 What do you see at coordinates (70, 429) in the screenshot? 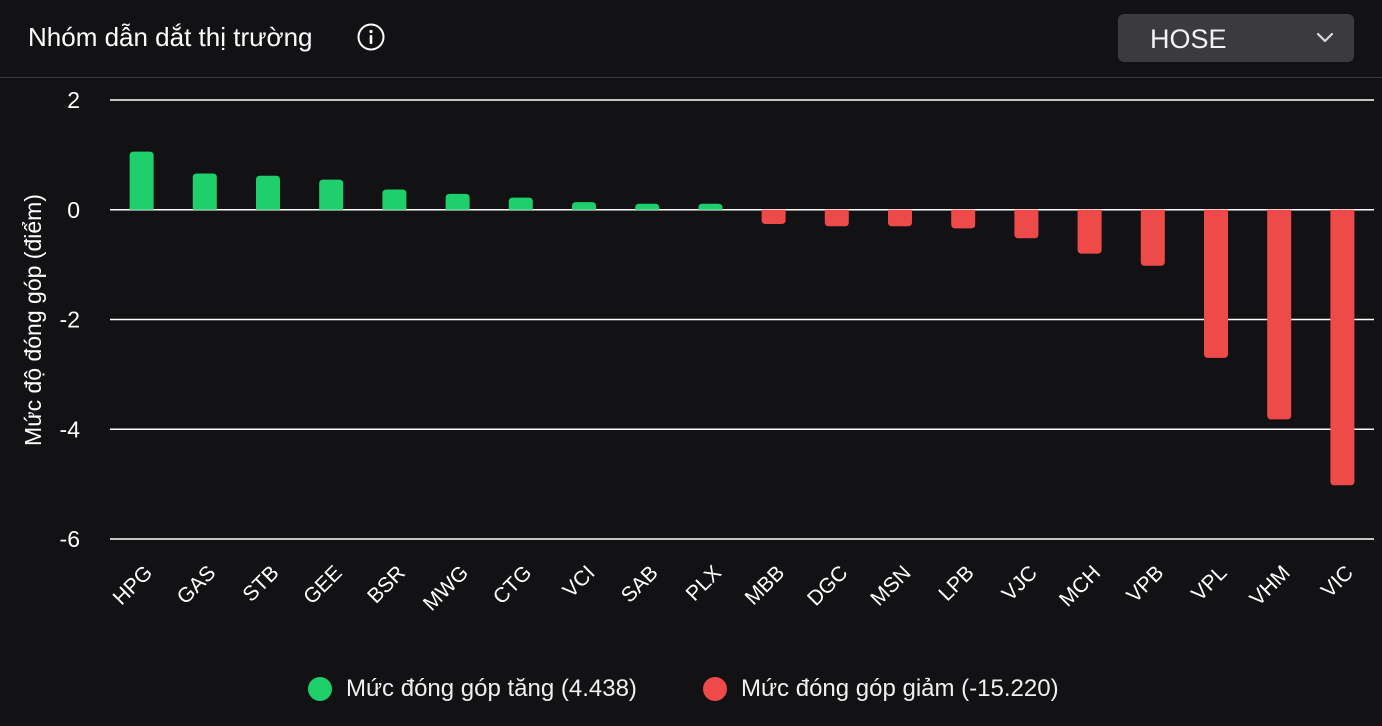
I see `y-tick-label: -4` at bounding box center [70, 429].